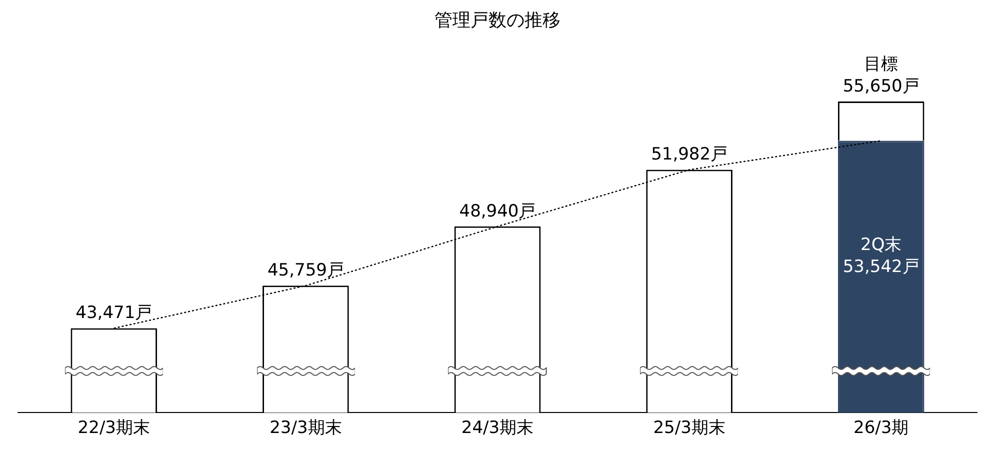 This screenshot has width=995, height=452. I want to click on data-label: 48,940戸, so click(497, 211).